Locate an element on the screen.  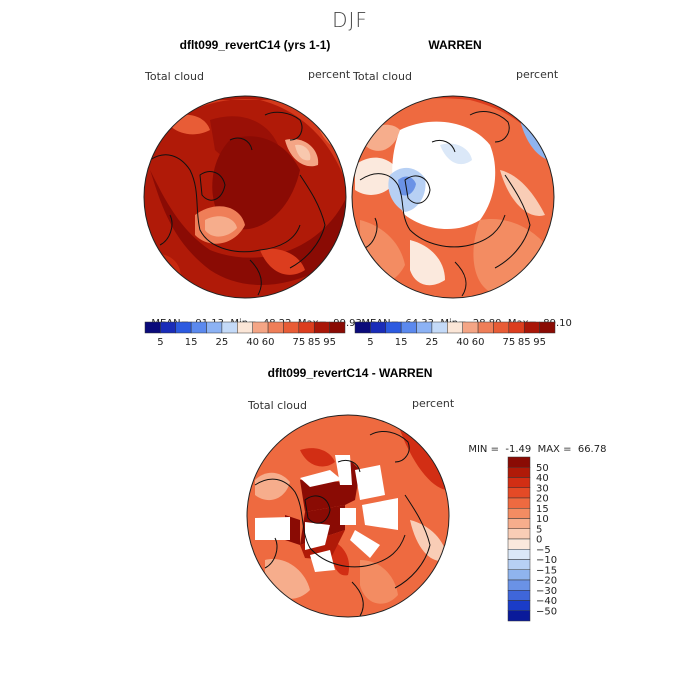
left-variable-label: Total cloud is located at coordinates (174, 76).